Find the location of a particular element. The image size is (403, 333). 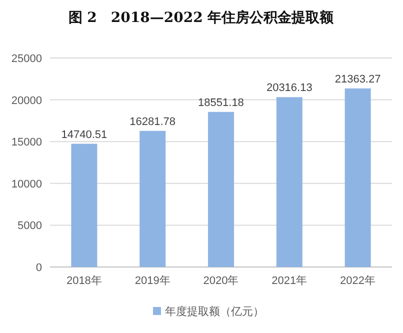

y-tick-label: 15000 is located at coordinates (26, 142).